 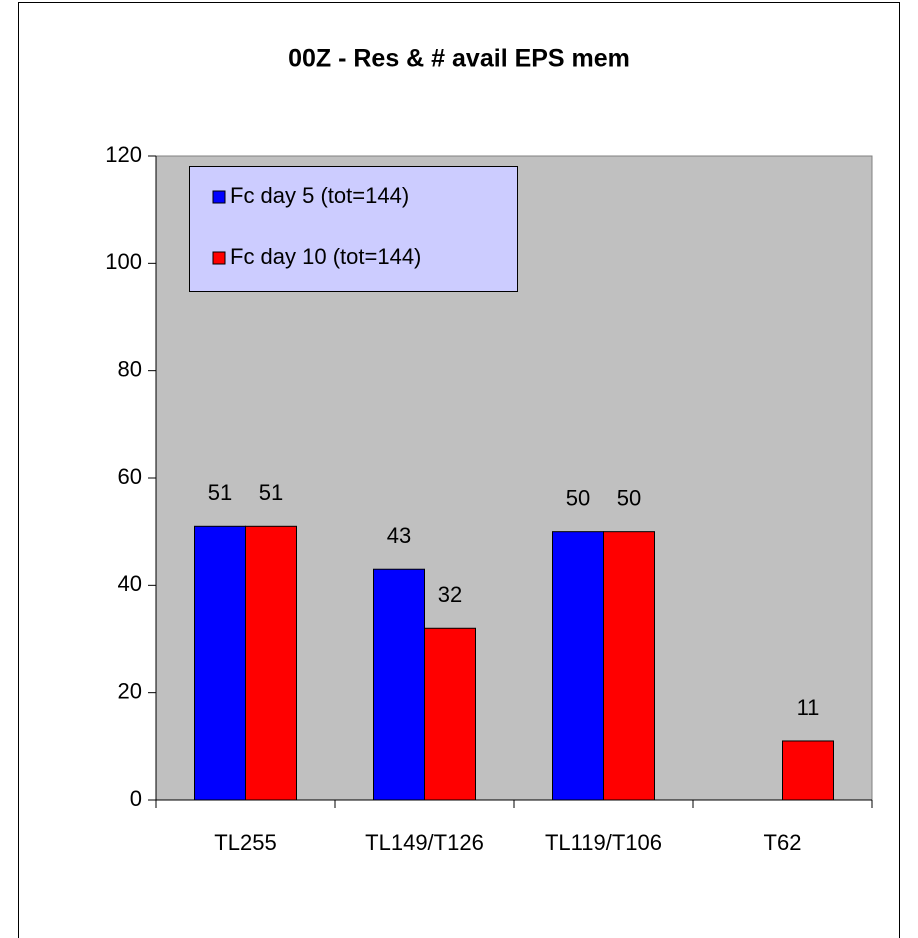 What do you see at coordinates (459, 59) in the screenshot?
I see `chart-title: 00Z - Res & # avail EPS mem` at bounding box center [459, 59].